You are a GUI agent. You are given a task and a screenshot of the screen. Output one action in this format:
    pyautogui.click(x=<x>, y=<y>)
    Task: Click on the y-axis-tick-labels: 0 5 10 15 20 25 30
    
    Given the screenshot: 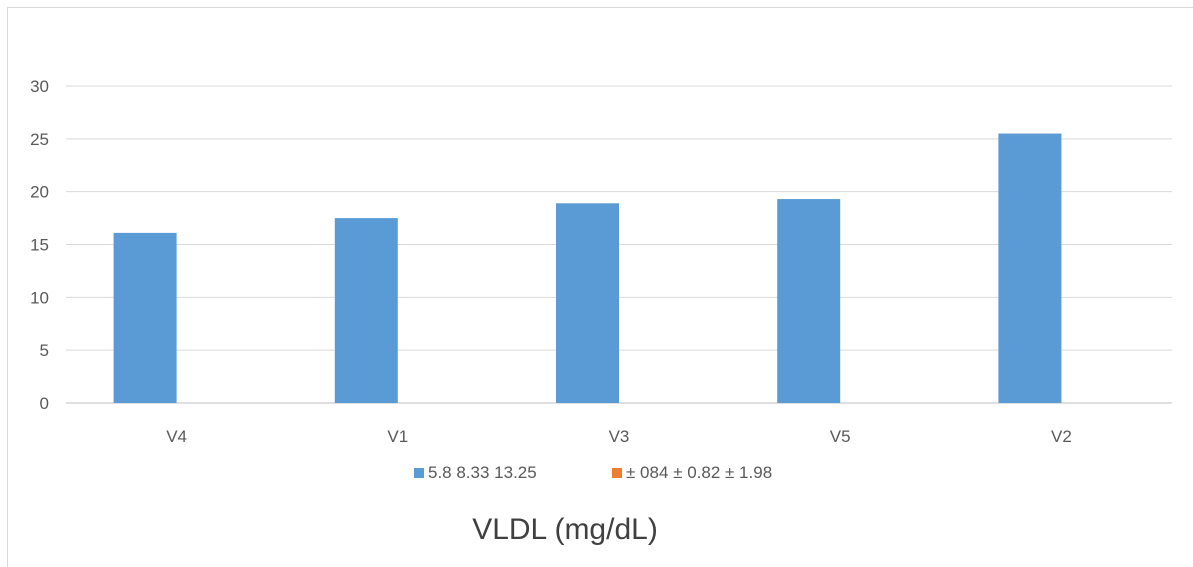 What is the action you would take?
    pyautogui.click(x=39, y=245)
    